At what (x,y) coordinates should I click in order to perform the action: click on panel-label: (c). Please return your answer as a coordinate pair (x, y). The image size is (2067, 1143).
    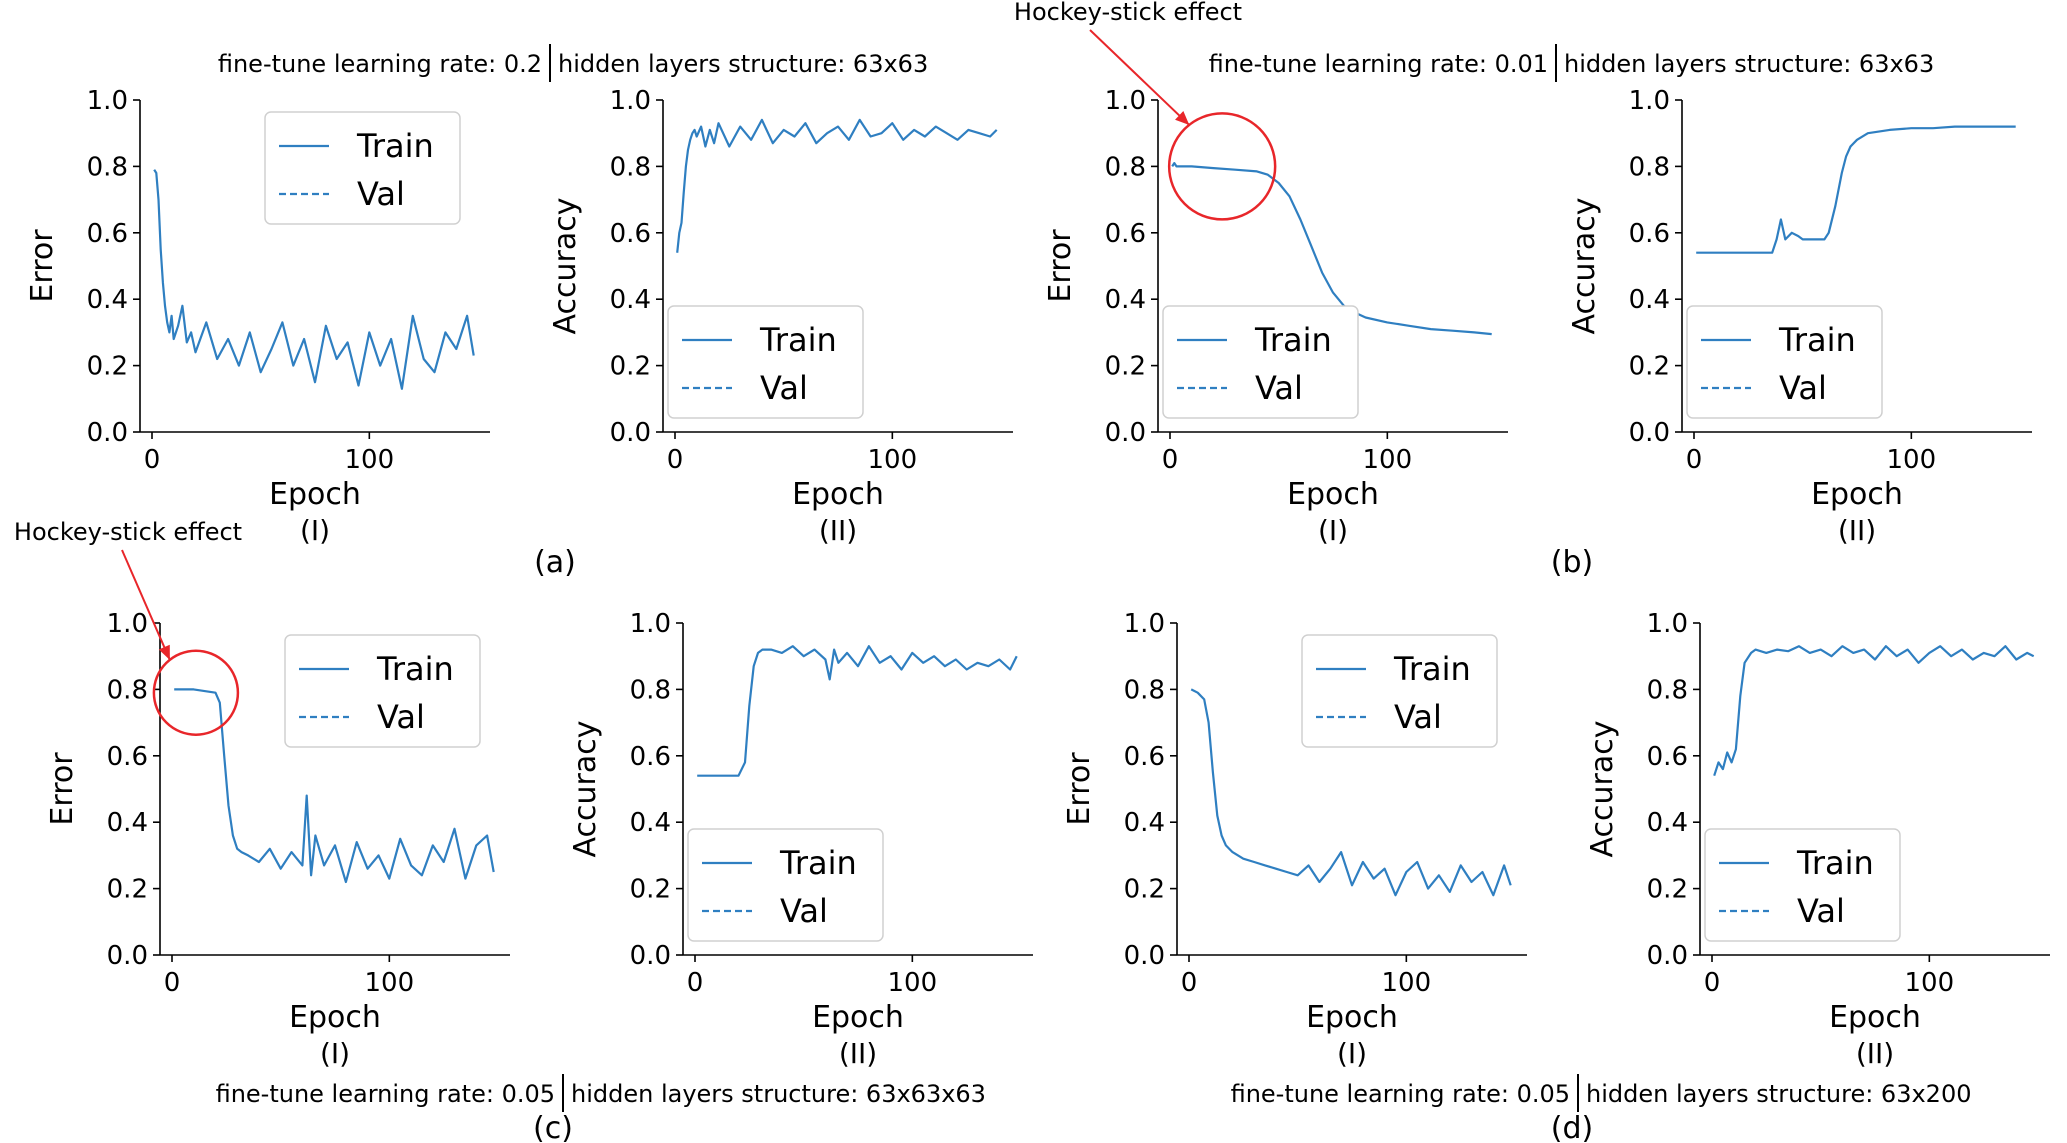
    Looking at the image, I should click on (553, 1127).